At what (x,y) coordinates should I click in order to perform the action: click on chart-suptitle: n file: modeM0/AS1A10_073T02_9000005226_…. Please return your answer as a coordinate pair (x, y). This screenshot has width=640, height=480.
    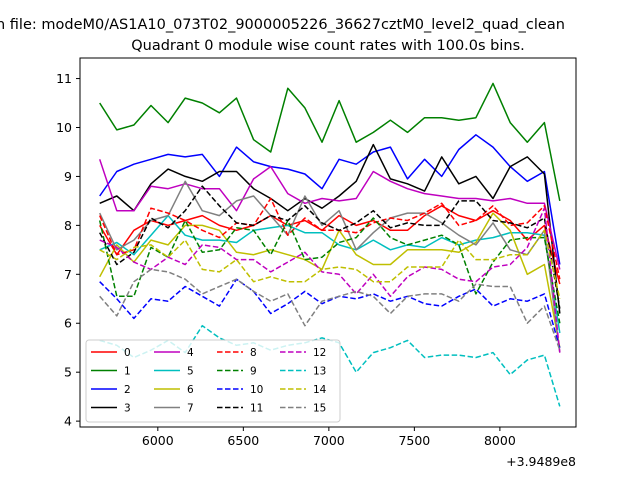
    Looking at the image, I should click on (282, 25).